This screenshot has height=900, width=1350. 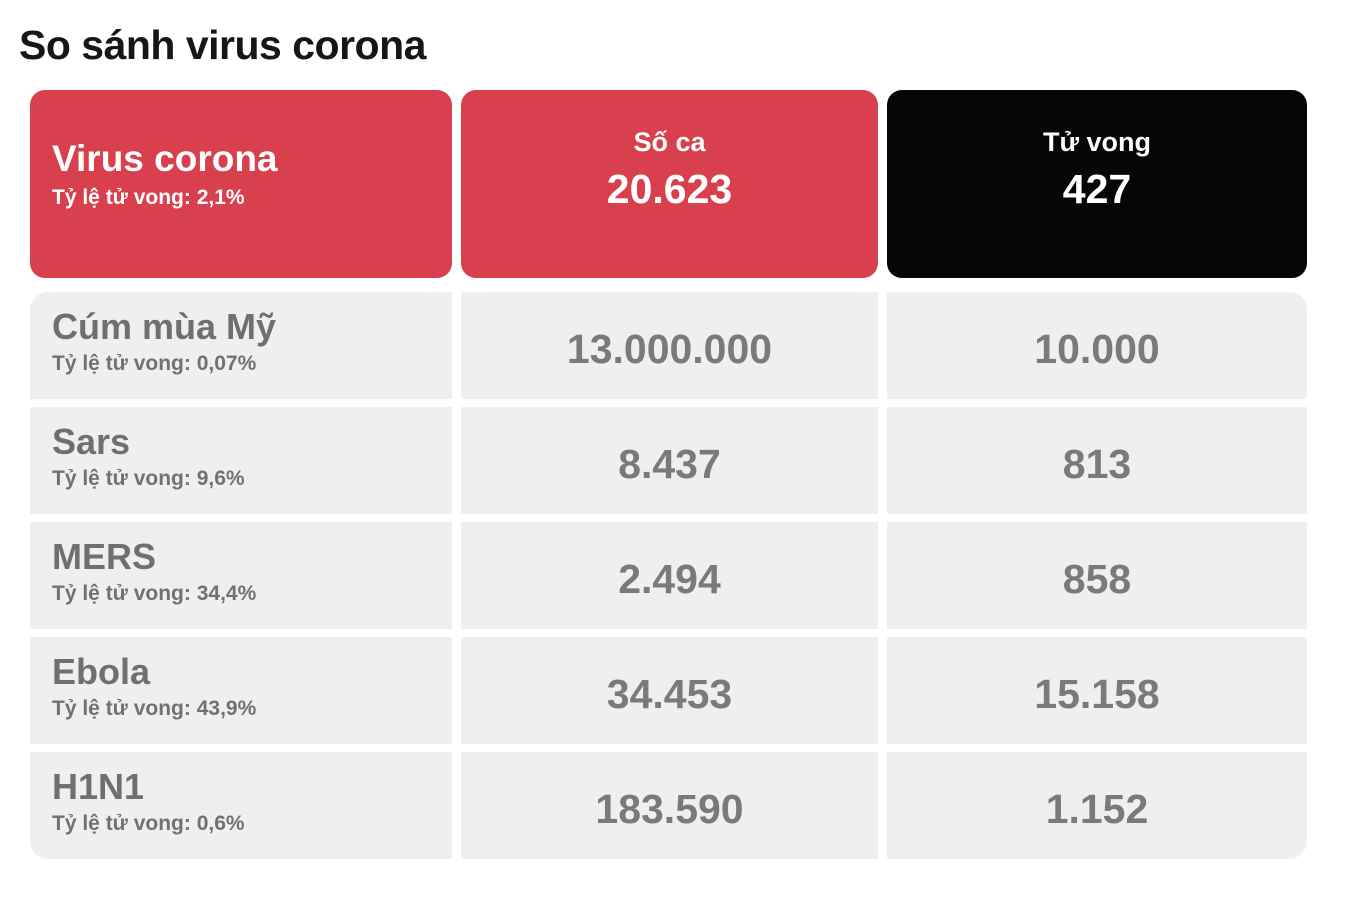 I want to click on table-row-deaths: 1.152, so click(x=1097, y=805).